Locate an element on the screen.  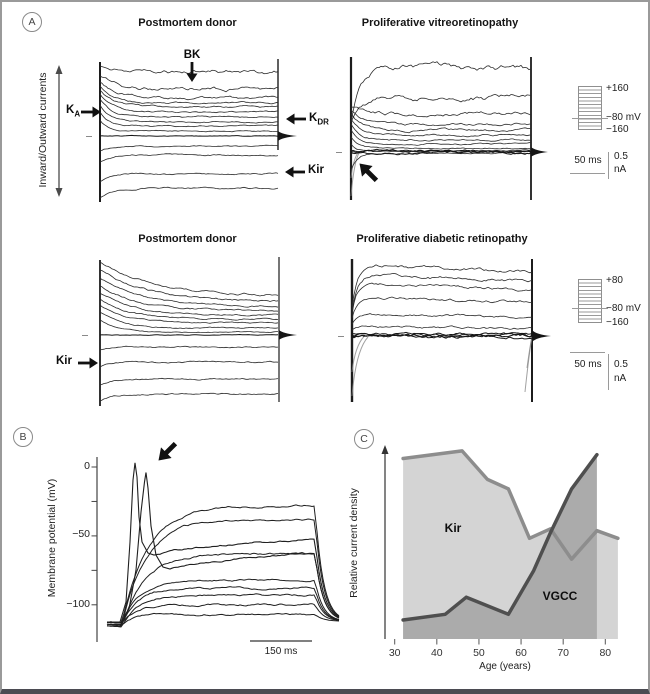
kdr-arrow-icon is located at coordinates (296, 119).